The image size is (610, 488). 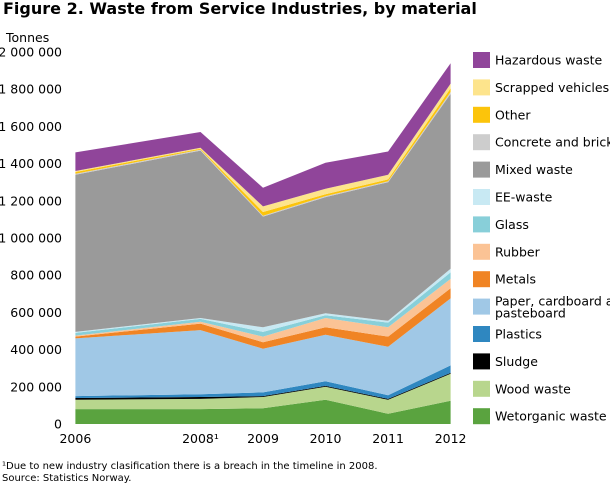 What do you see at coordinates (263, 386) in the screenshot?
I see `area-sludge` at bounding box center [263, 386].